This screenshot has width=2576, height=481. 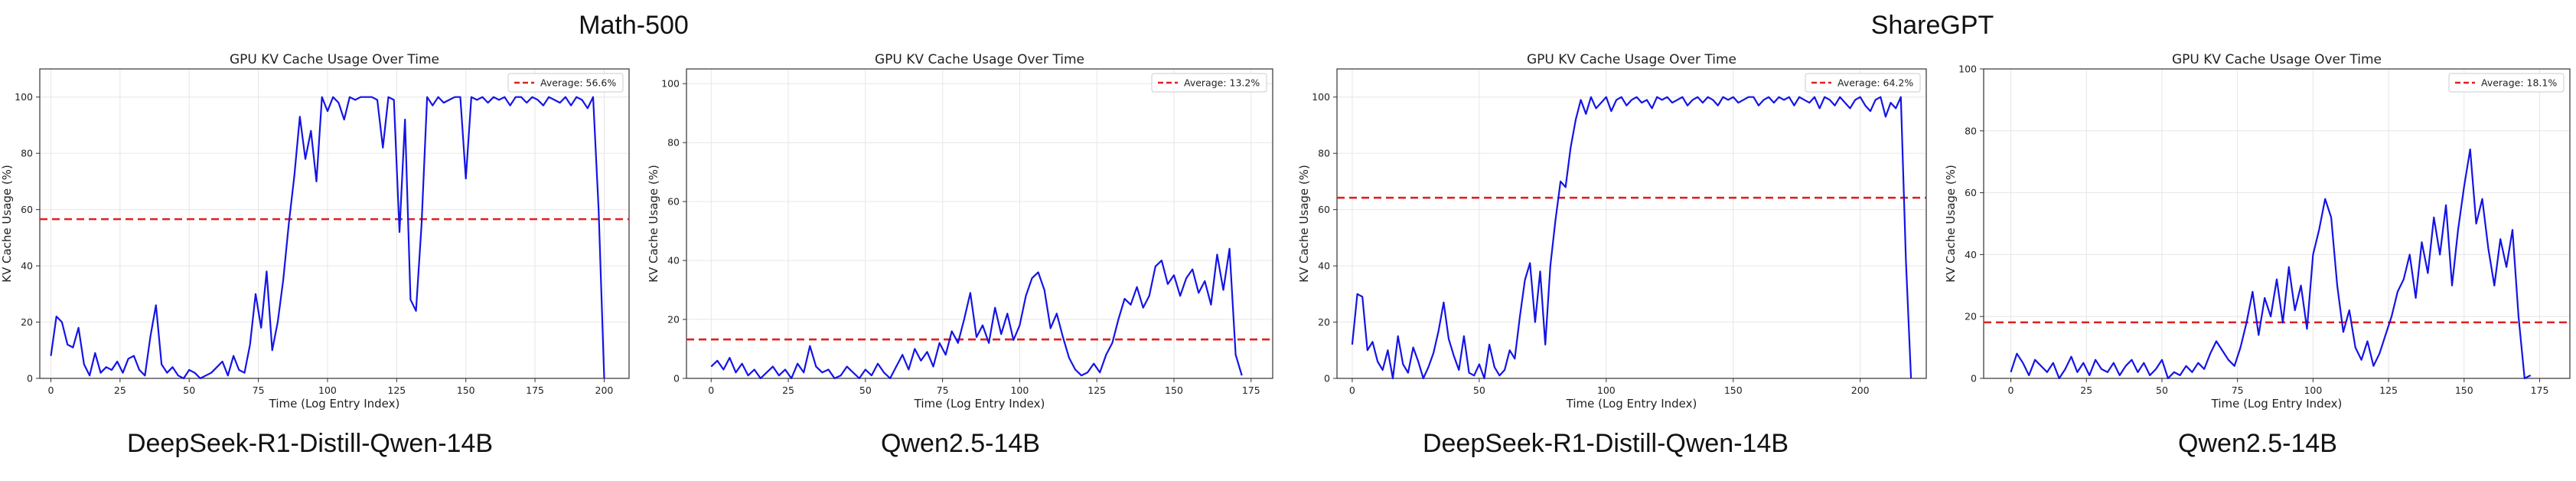 I want to click on legend-label: Average: 56.6%, so click(x=578, y=83).